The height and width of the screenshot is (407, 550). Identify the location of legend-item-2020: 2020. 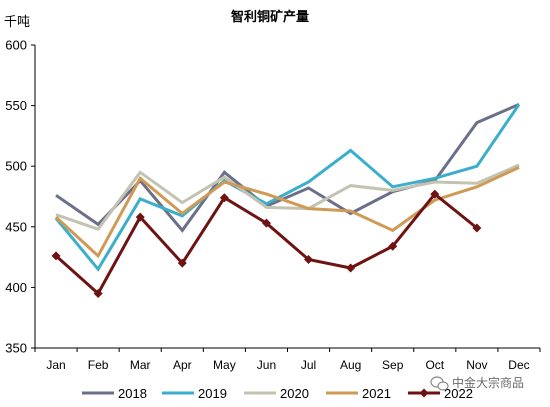
(276, 393).